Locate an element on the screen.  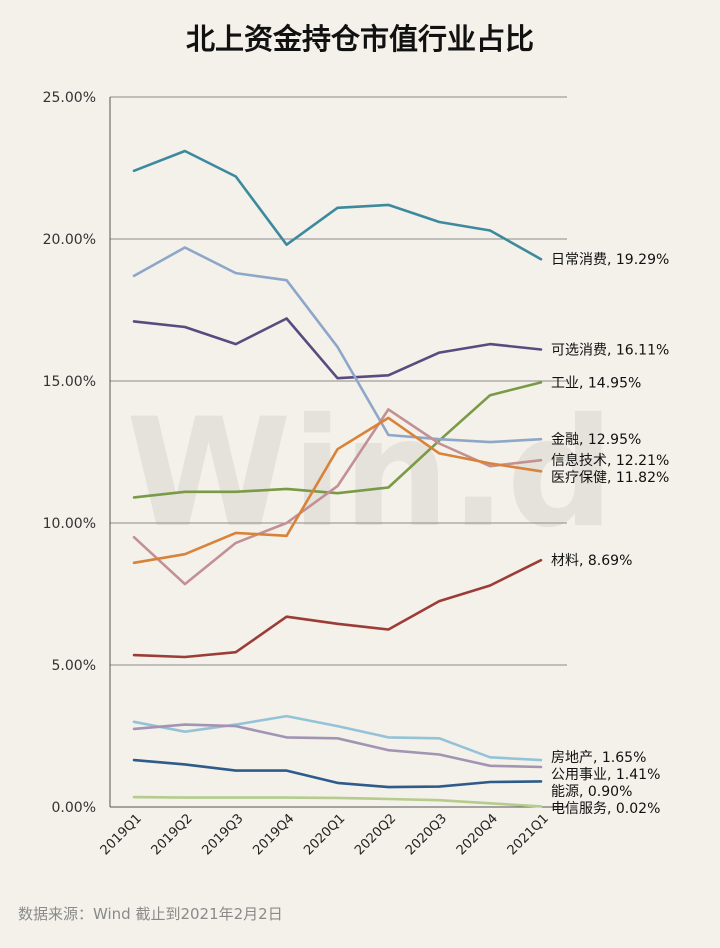
x-tick-label: 2020Q1 is located at coordinates (324, 834).